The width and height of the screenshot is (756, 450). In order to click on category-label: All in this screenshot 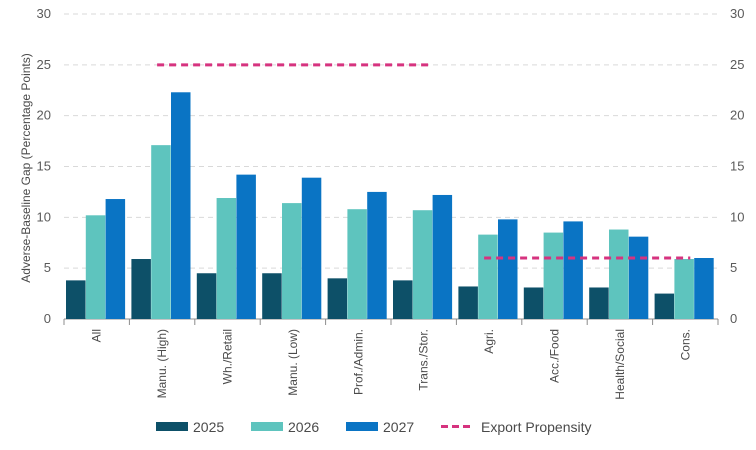, I will do `click(97, 335)`.